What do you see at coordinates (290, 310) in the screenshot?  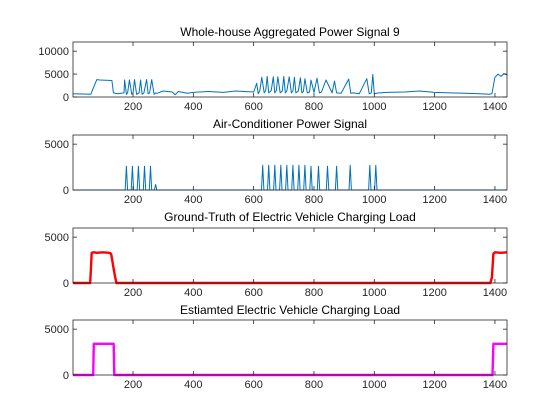 I see `subplot-title: Estiamted Electric Vehicle Charging Load` at bounding box center [290, 310].